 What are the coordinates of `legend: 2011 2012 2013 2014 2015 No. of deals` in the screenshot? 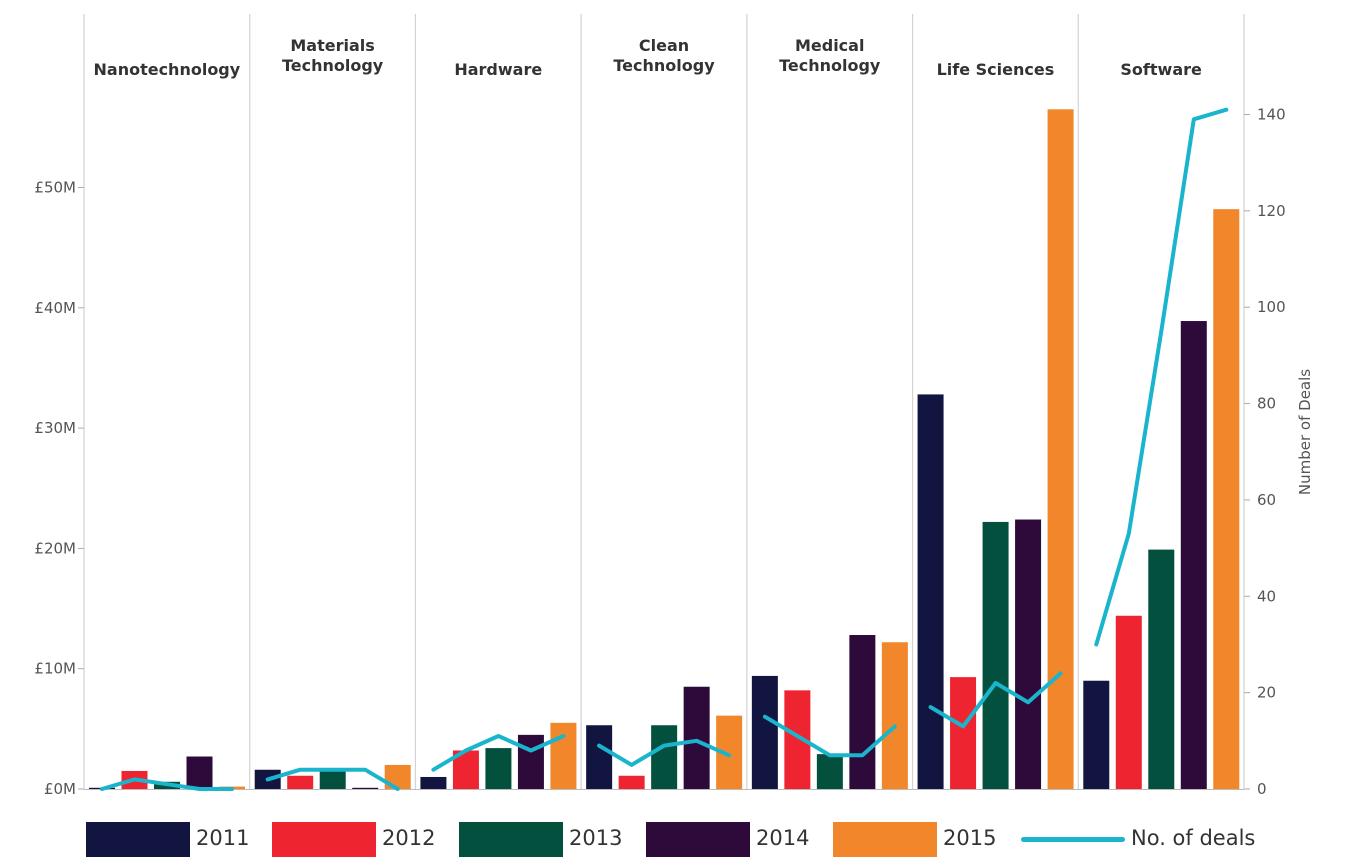 It's located at (717, 839).